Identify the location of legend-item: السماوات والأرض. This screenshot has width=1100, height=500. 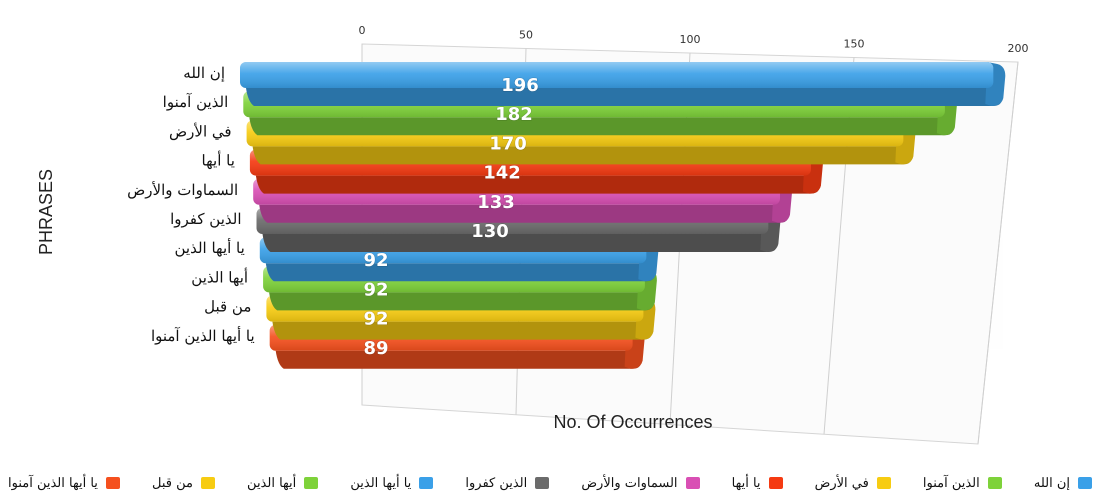
(640, 483).